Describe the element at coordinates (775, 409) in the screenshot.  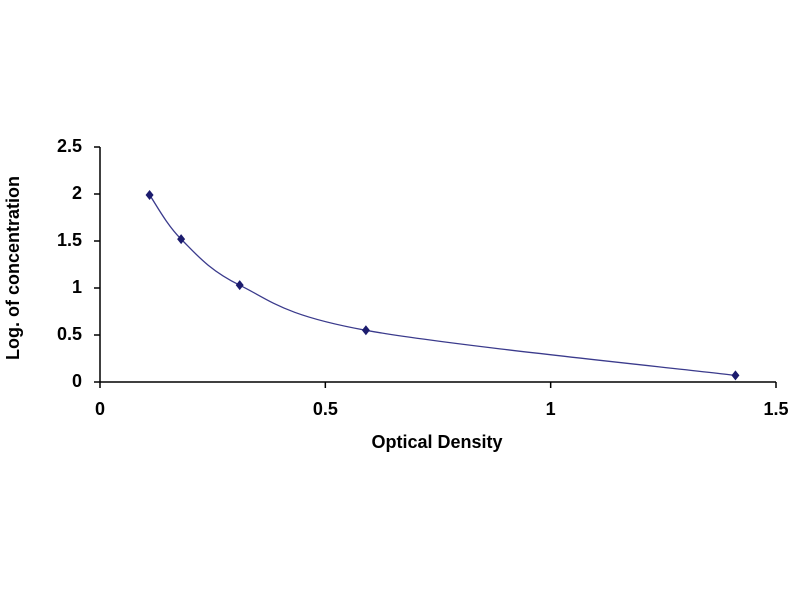
I see `x-tick-label: 1.5` at that location.